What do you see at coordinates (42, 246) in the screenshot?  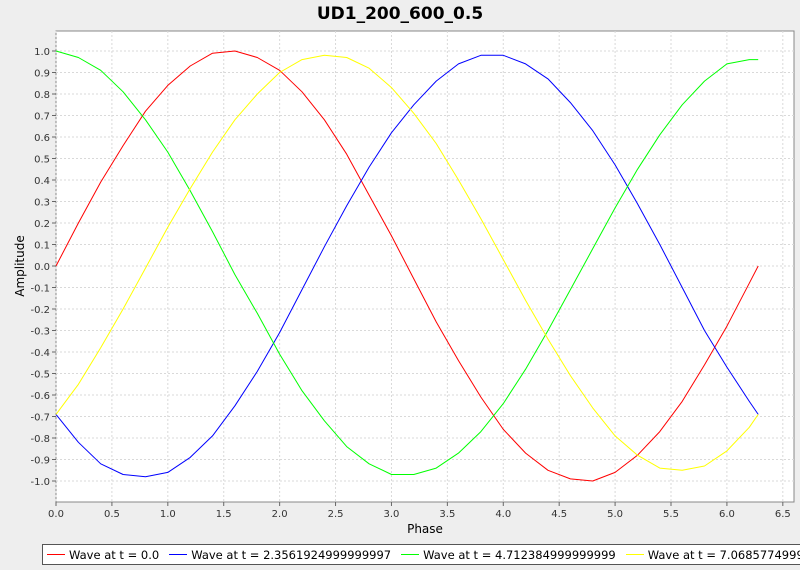 I see `y-tick-label: 0.1` at bounding box center [42, 246].